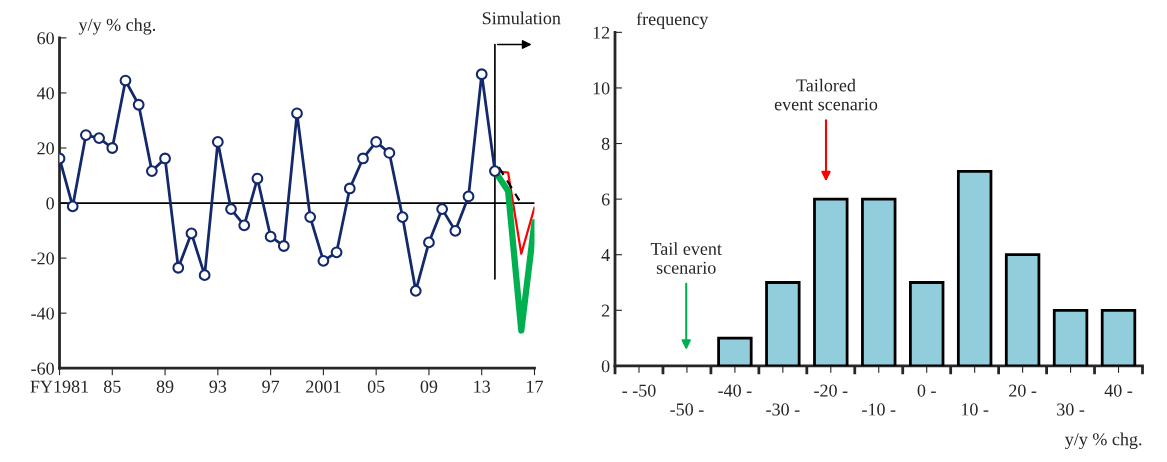 Image resolution: width=1167 pixels, height=462 pixels. What do you see at coordinates (42, 258) in the screenshot?
I see `y-tick-label: -20` at bounding box center [42, 258].